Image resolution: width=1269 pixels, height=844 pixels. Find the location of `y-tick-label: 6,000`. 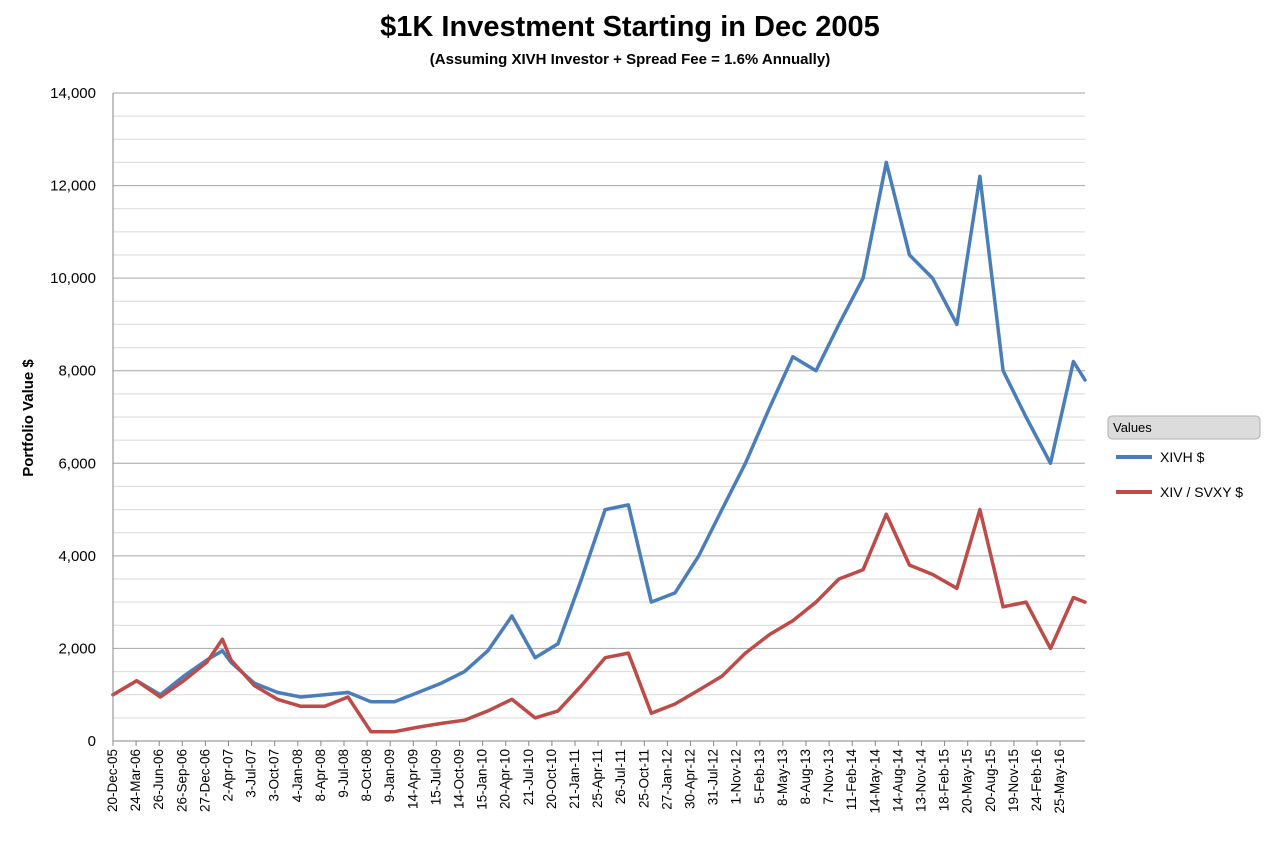

y-tick-label: 6,000 is located at coordinates (77, 463).